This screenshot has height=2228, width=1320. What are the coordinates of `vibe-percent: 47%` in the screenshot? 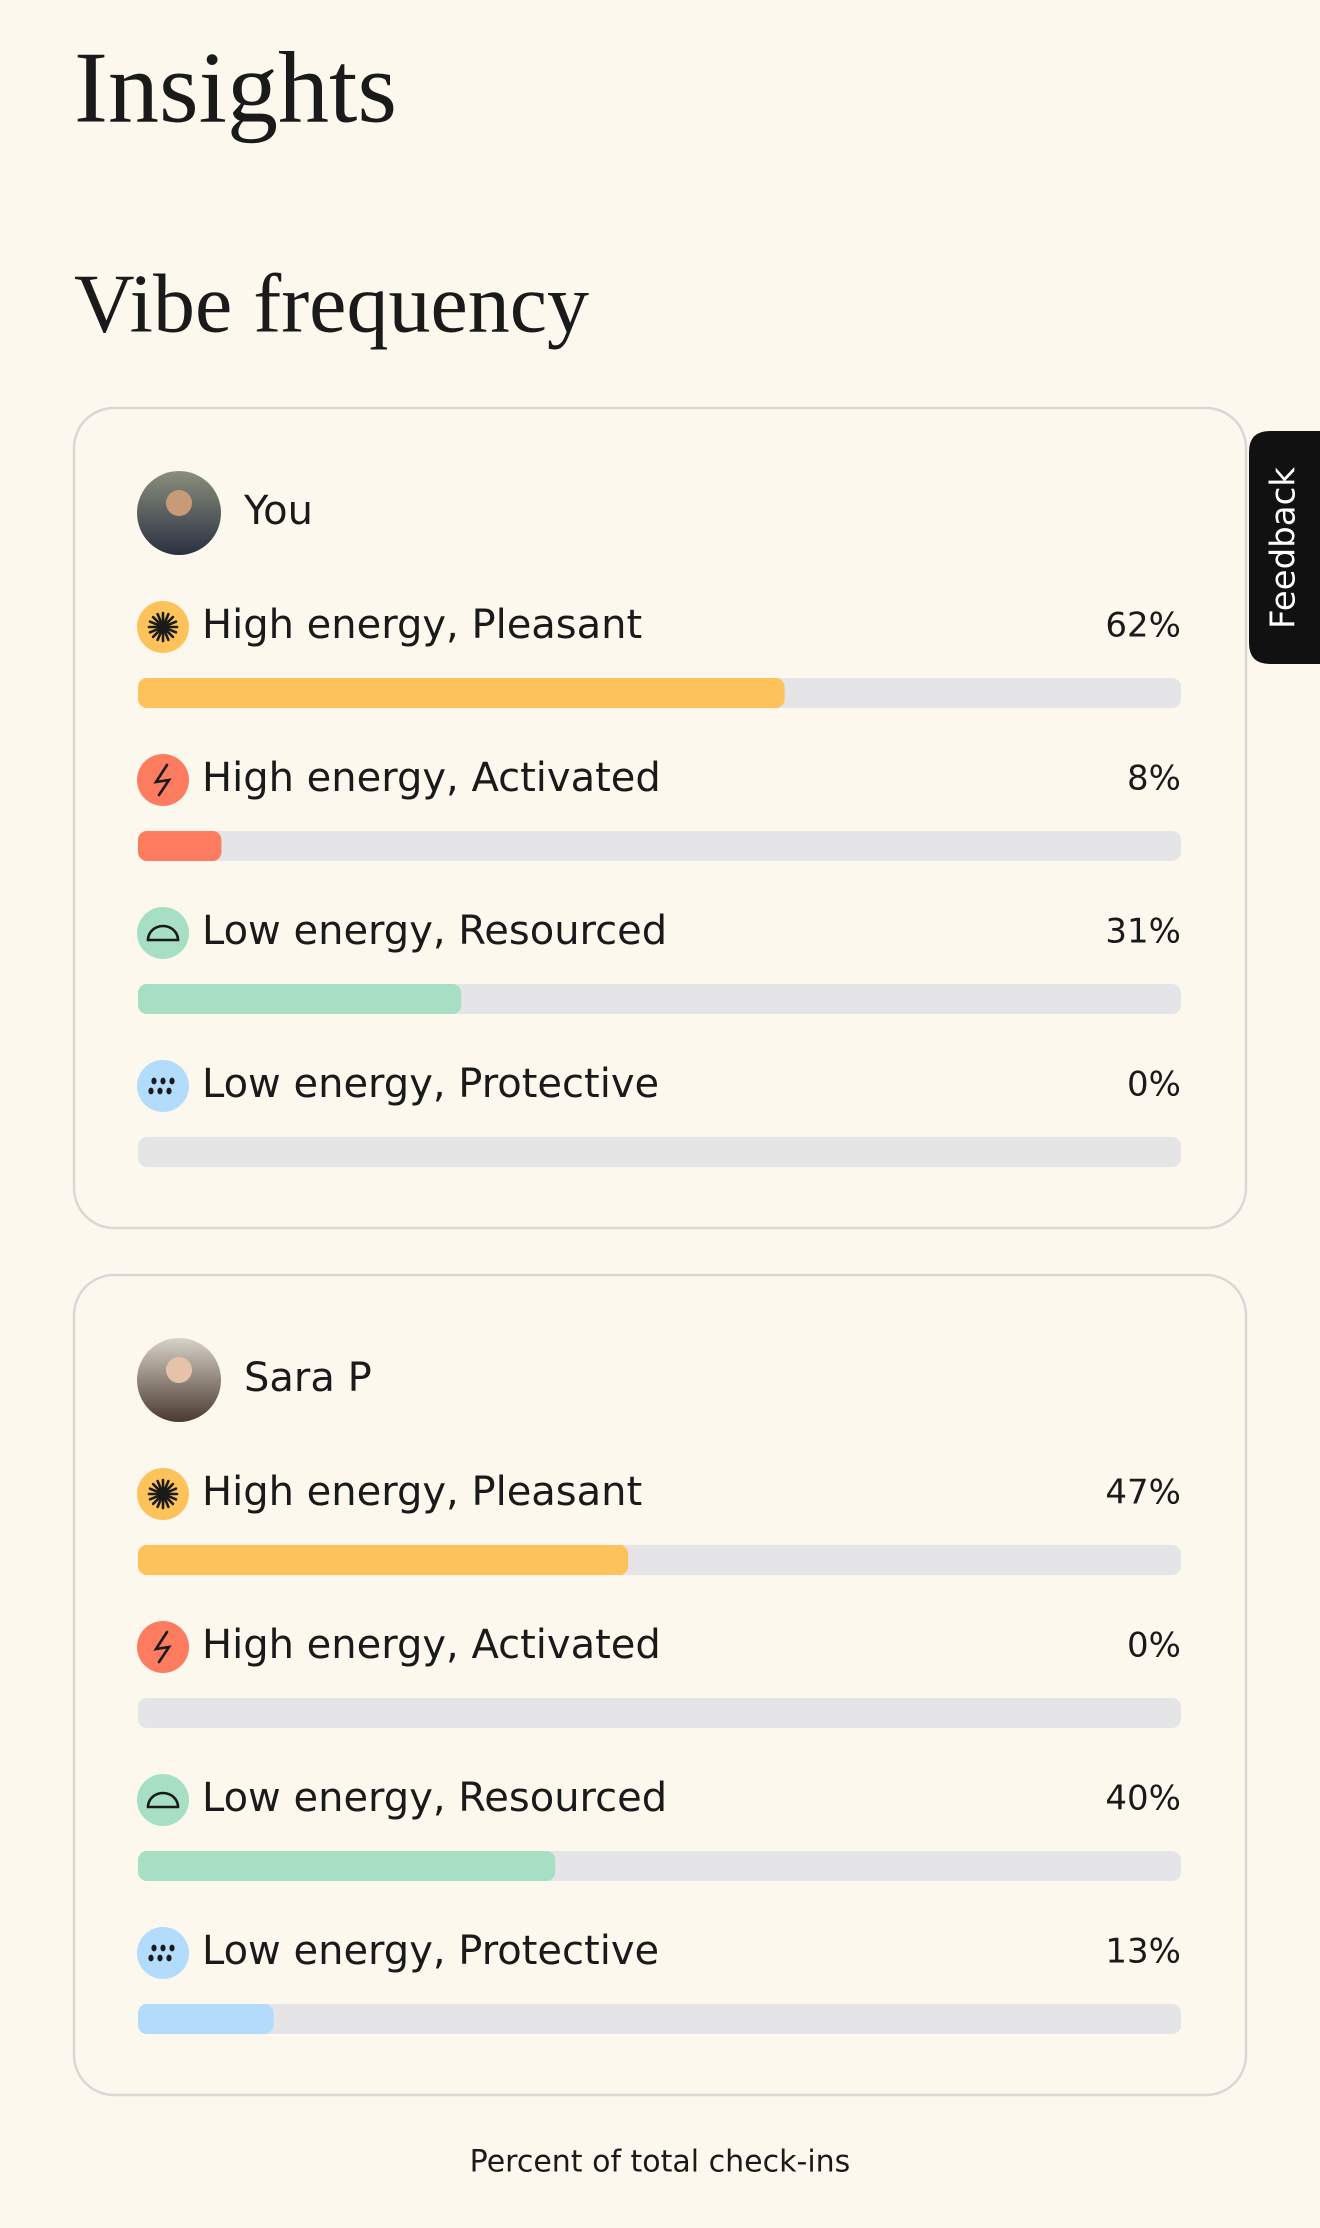 It's located at (1143, 1493).